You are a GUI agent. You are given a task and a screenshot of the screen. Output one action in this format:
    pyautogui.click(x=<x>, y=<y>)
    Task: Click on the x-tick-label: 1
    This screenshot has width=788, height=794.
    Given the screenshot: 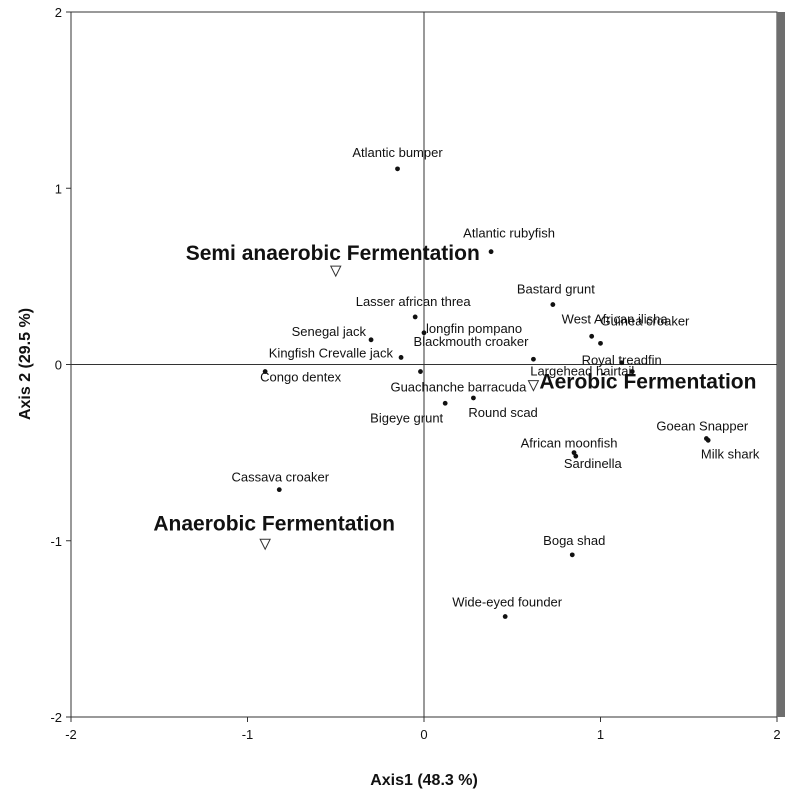 What is the action you would take?
    pyautogui.click(x=600, y=734)
    